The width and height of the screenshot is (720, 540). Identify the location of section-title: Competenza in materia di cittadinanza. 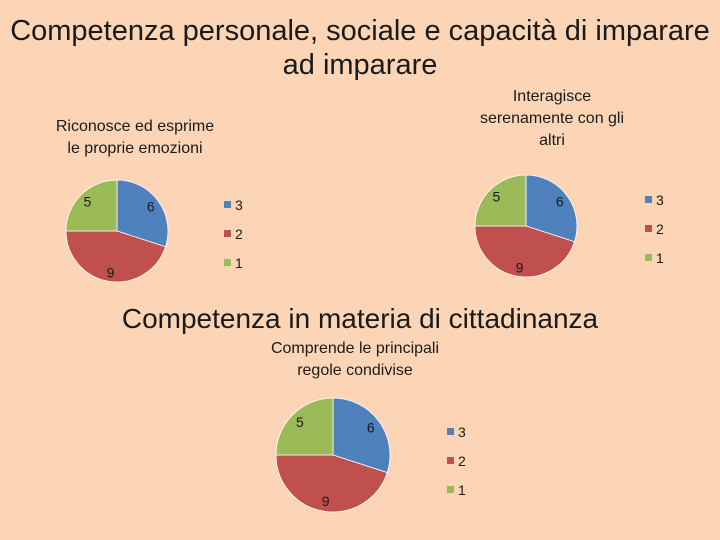
(360, 318).